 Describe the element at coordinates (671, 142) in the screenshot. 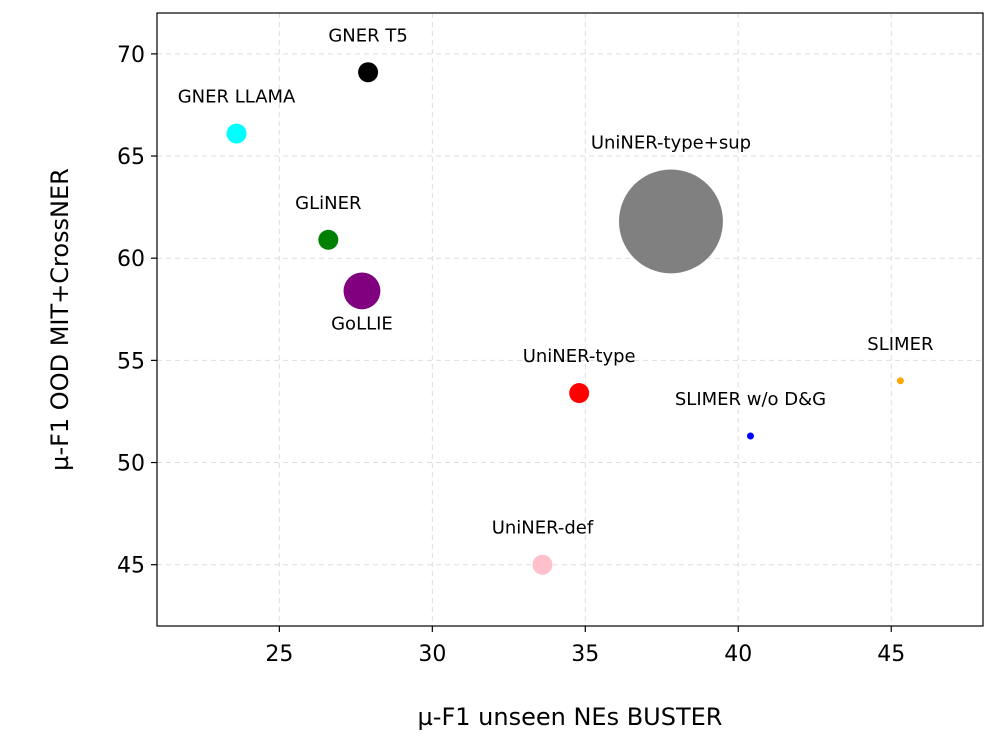

I see `point-label: UniNER-type+sup` at that location.